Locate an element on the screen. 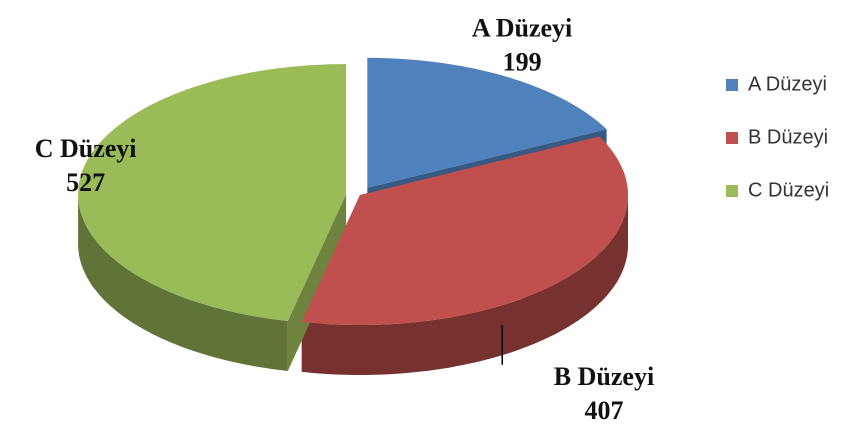 The height and width of the screenshot is (436, 861). data-label-name: B Düzeyi is located at coordinates (604, 376).